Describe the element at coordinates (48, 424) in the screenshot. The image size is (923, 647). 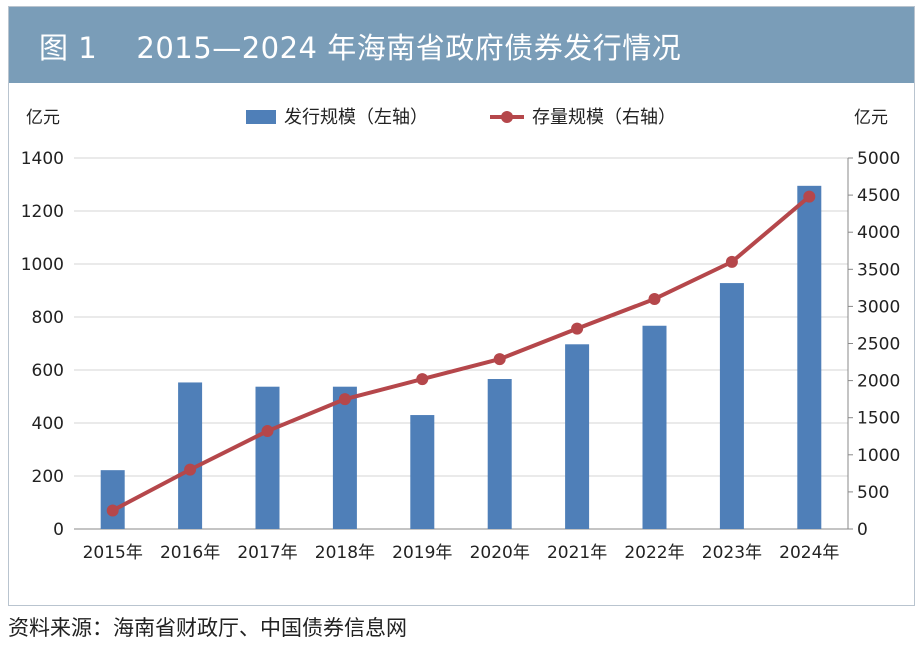
I see `left-tick-label: 400` at that location.